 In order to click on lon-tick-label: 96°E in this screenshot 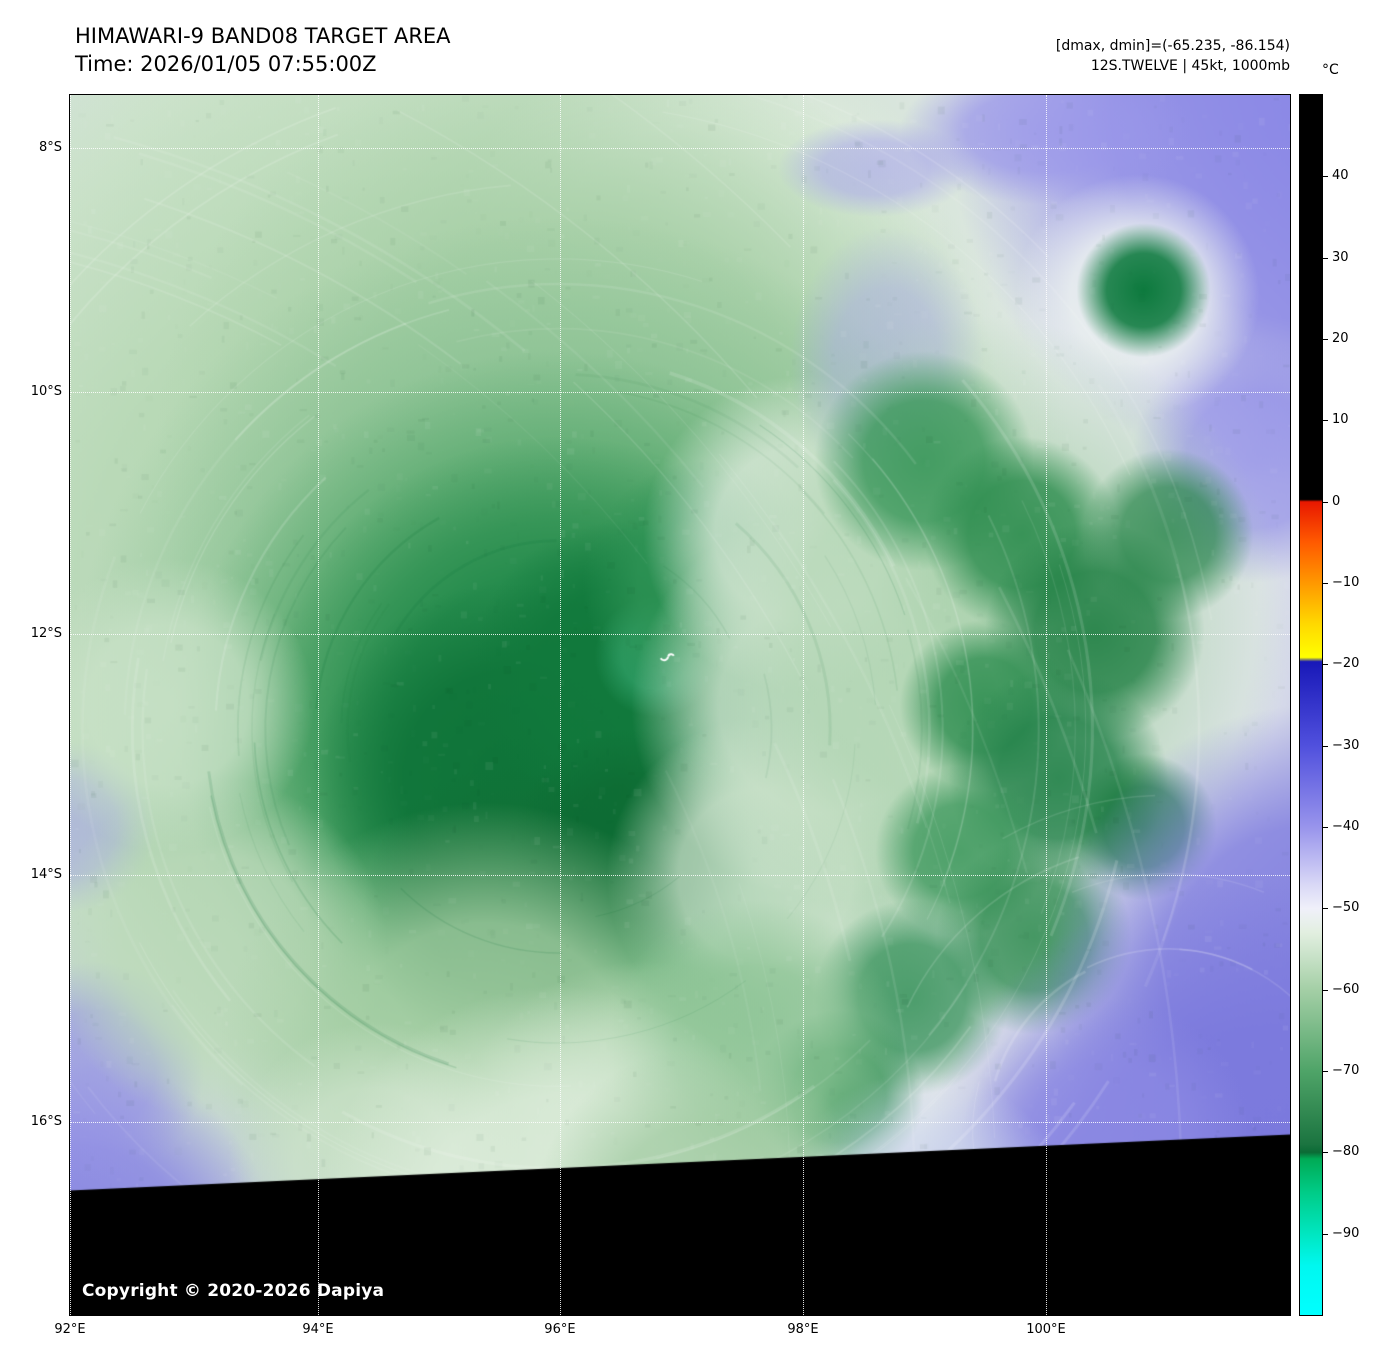, I will do `click(560, 1329)`.